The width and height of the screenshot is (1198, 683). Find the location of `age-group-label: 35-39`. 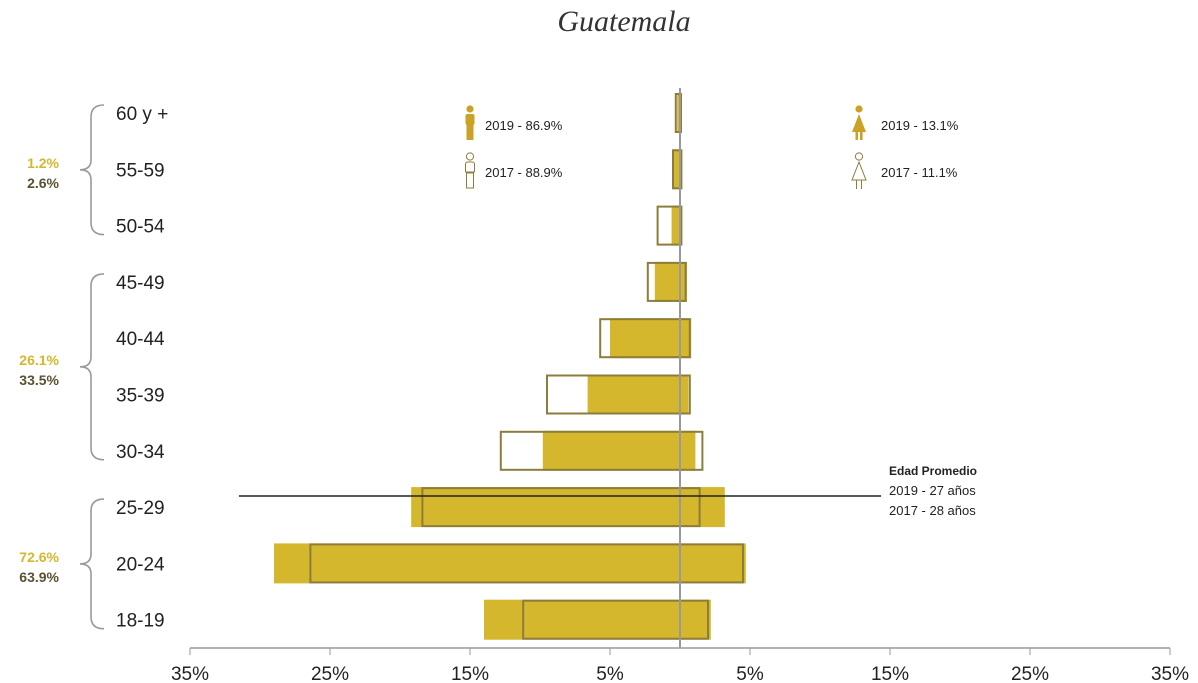

age-group-label: 35-39 is located at coordinates (140, 396).